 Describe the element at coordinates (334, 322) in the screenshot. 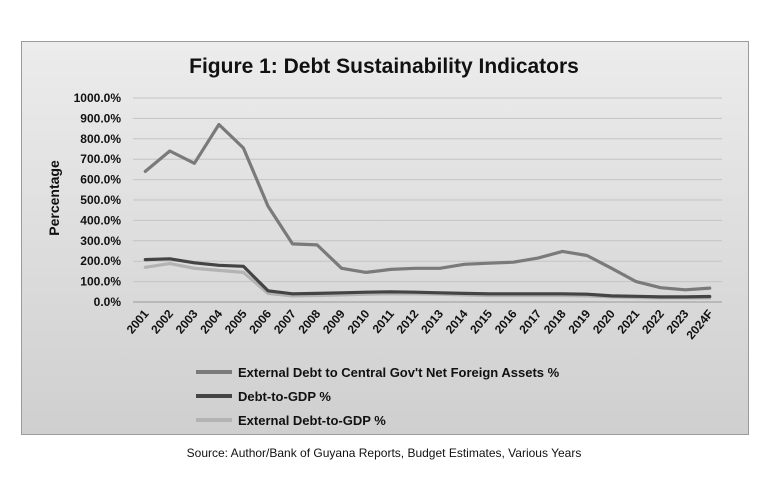

I see `x-tick-label: 2009` at that location.